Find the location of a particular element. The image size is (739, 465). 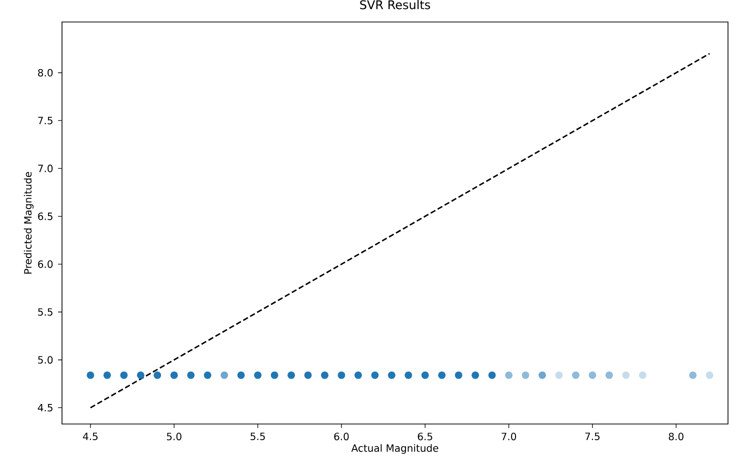

x-tick-label: 5.0 is located at coordinates (174, 436).